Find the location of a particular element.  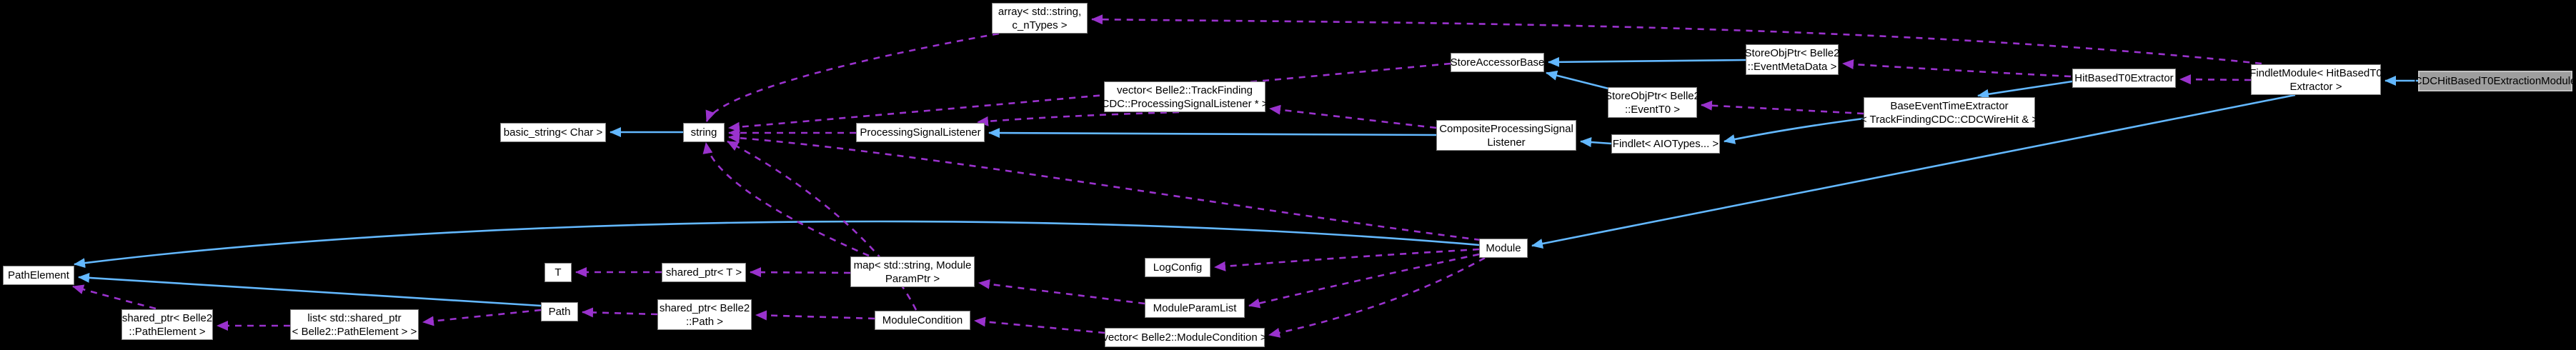

node-label: T is located at coordinates (558, 272).